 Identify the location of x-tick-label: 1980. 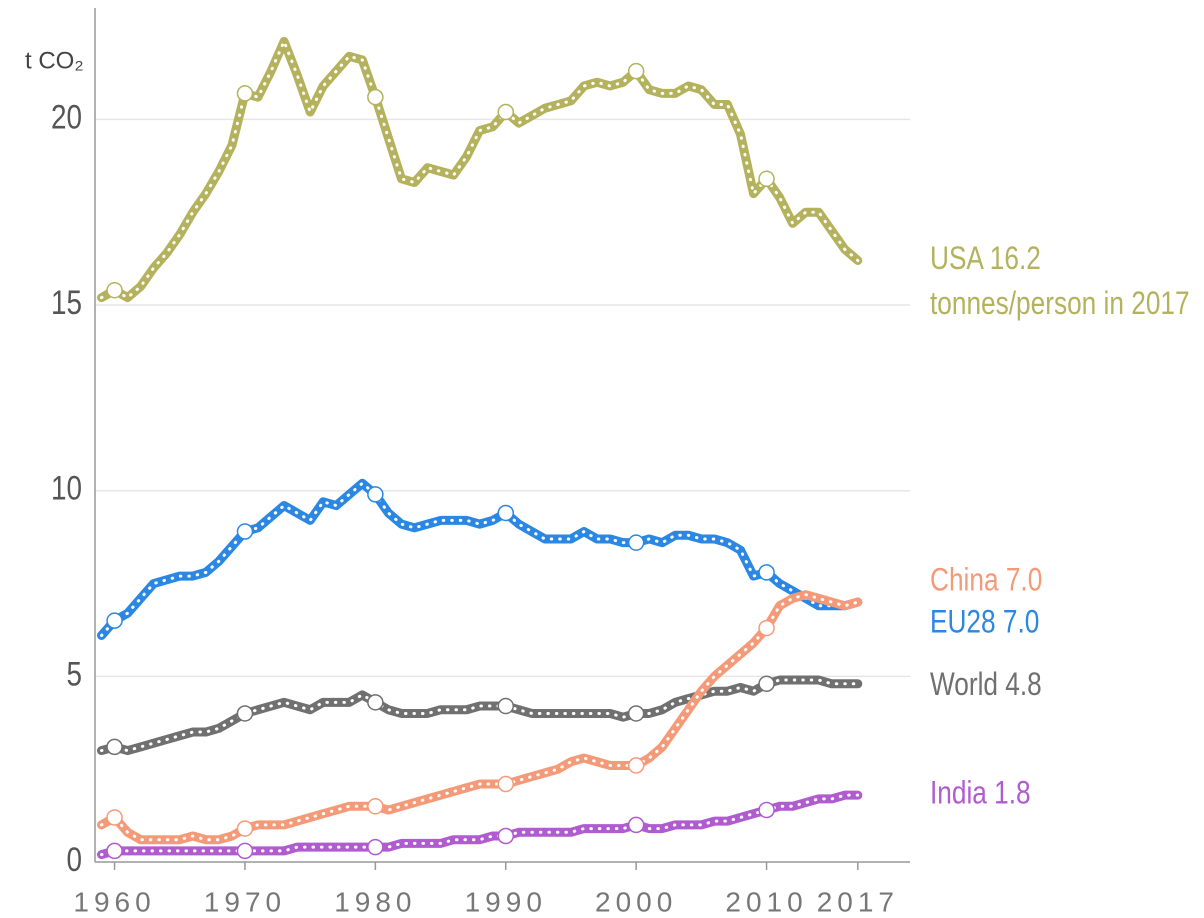
(375, 901).